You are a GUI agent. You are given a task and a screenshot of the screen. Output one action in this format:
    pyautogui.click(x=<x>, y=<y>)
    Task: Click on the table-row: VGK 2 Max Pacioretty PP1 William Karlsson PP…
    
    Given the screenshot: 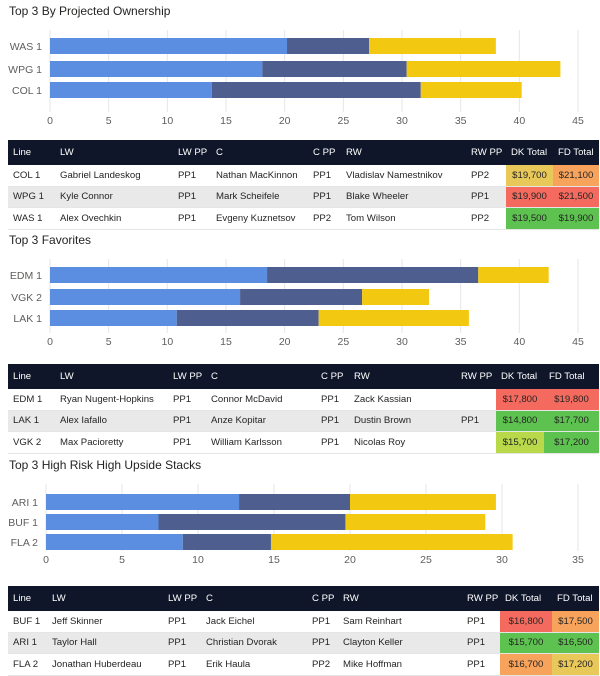 What is the action you would take?
    pyautogui.click(x=303, y=442)
    